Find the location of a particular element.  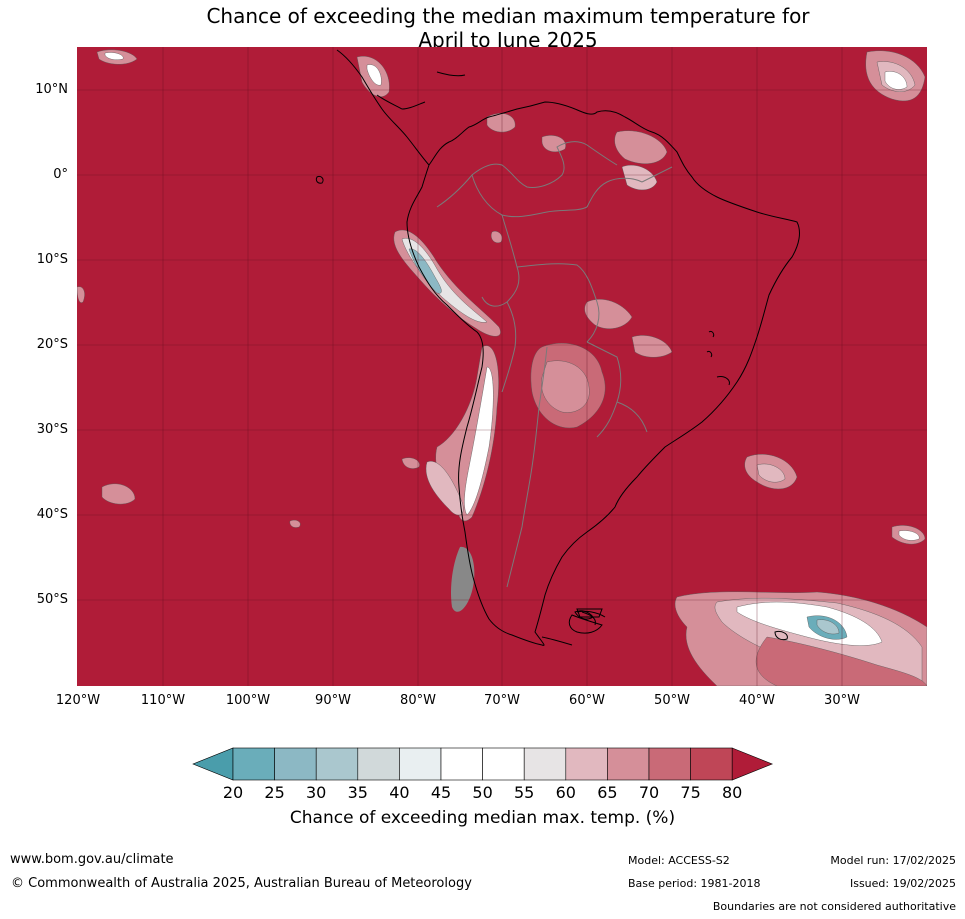

colorbar-over-arrow is located at coordinates (752, 764).